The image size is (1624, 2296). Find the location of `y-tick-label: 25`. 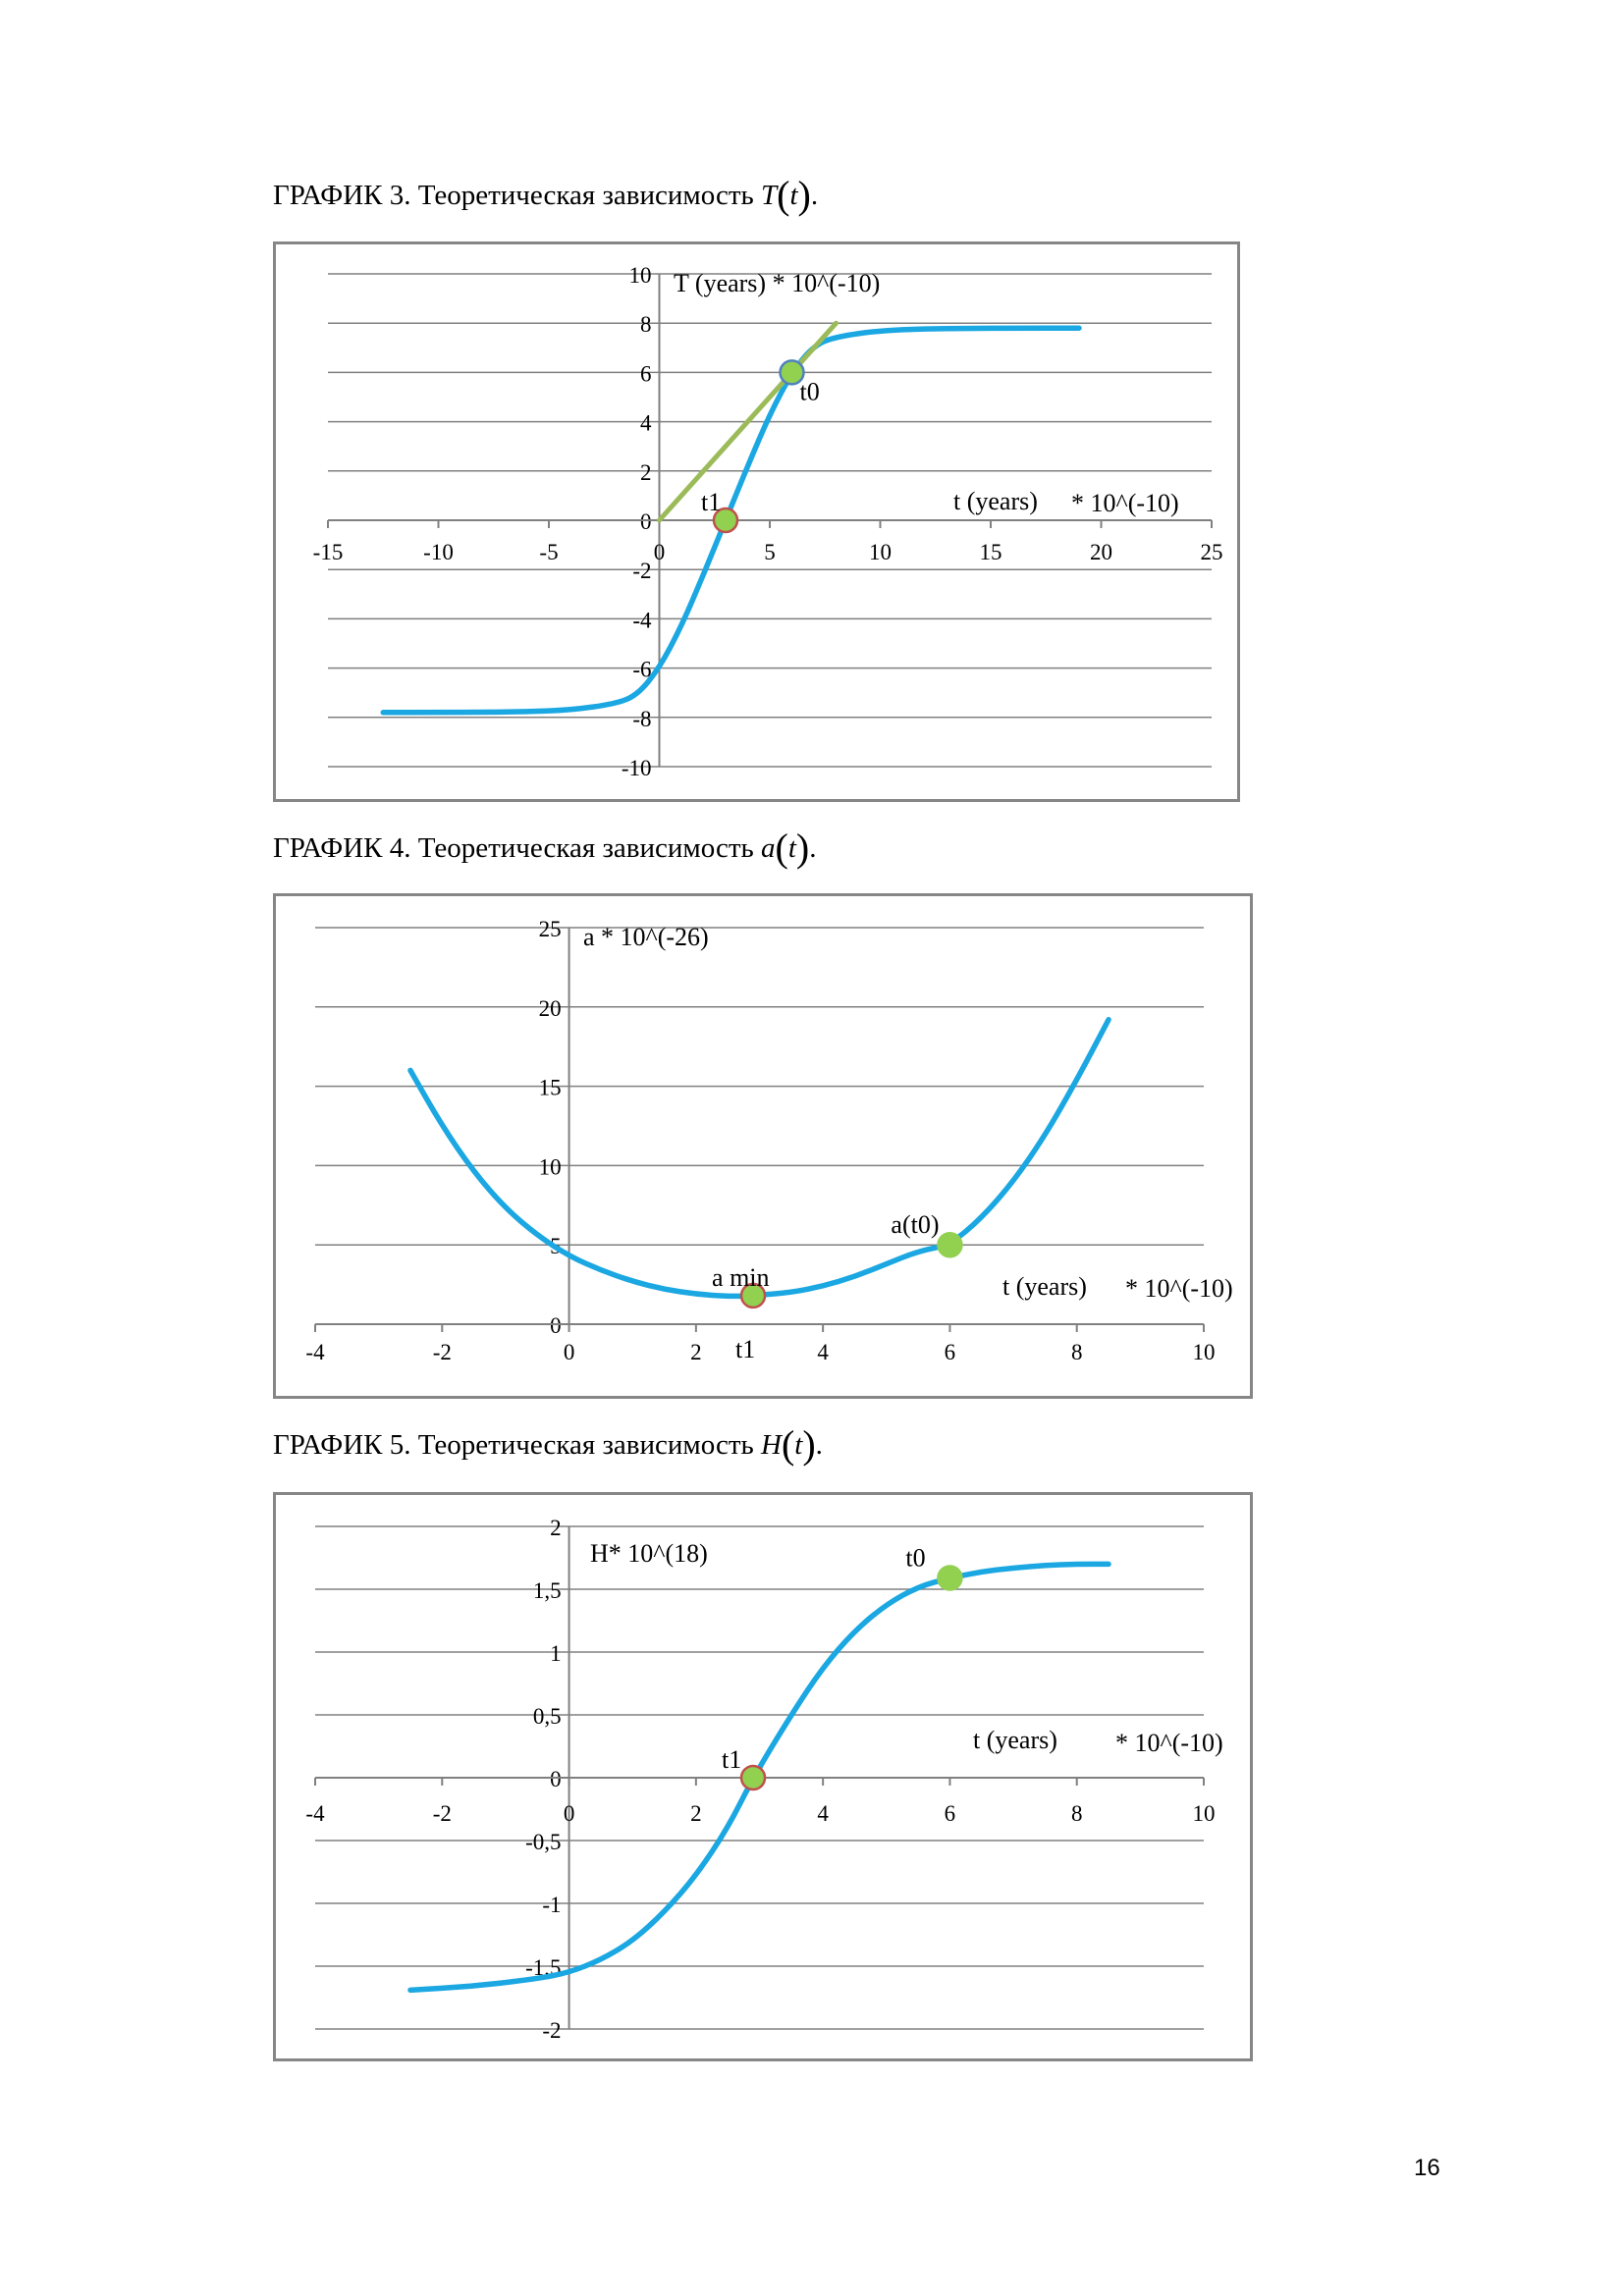

y-tick-label: 25 is located at coordinates (550, 929).